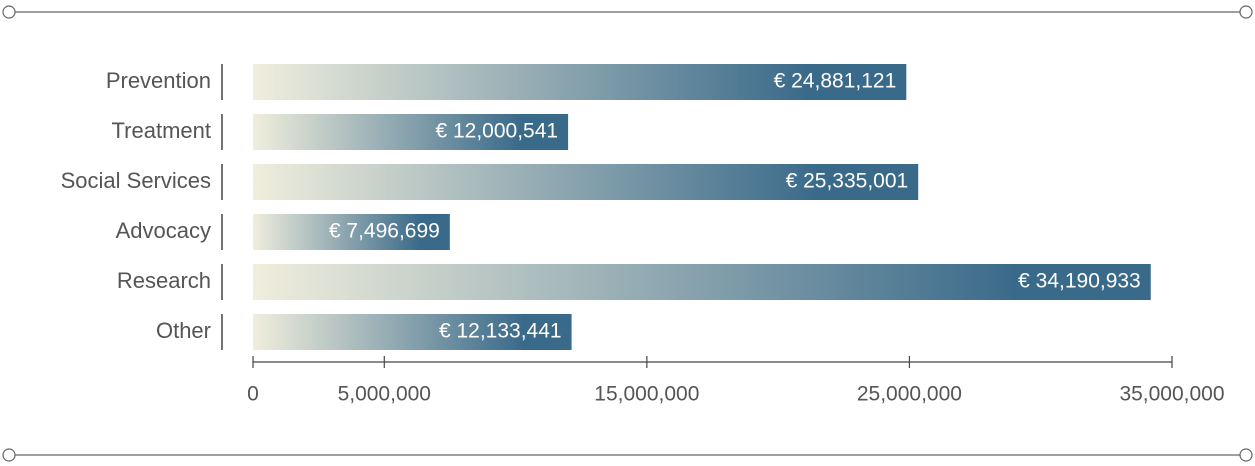  I want to click on x-tick-label: 5,000,000, so click(384, 394).